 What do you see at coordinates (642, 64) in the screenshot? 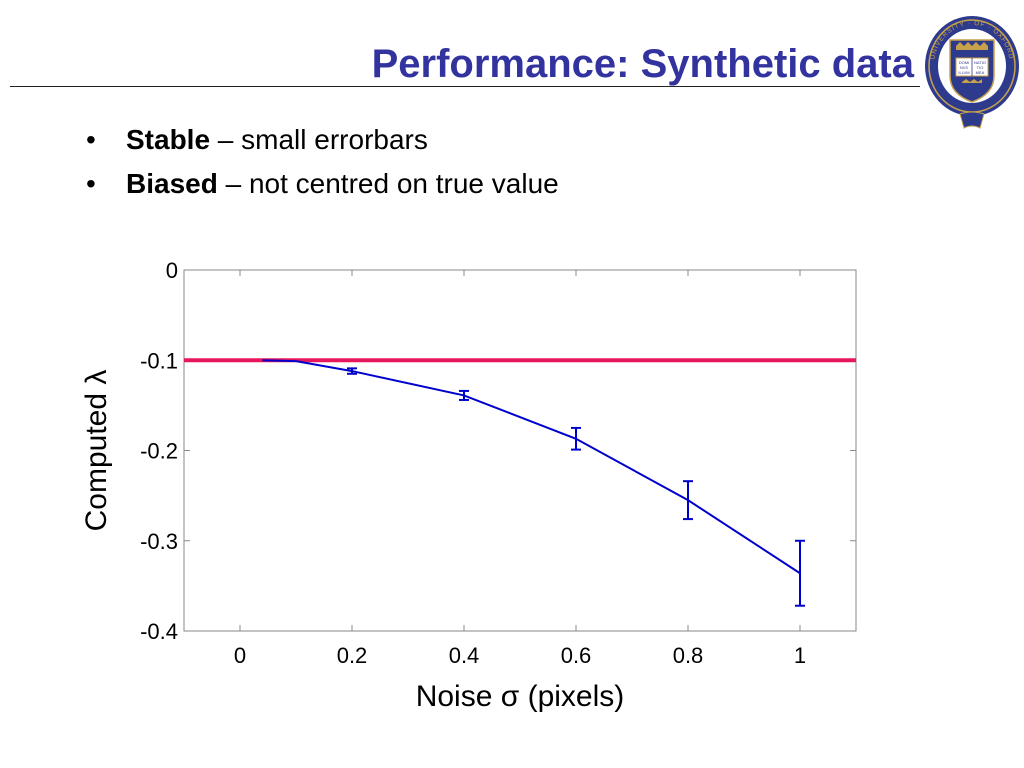
I see `slide-title: Performance: Synthetic data` at bounding box center [642, 64].